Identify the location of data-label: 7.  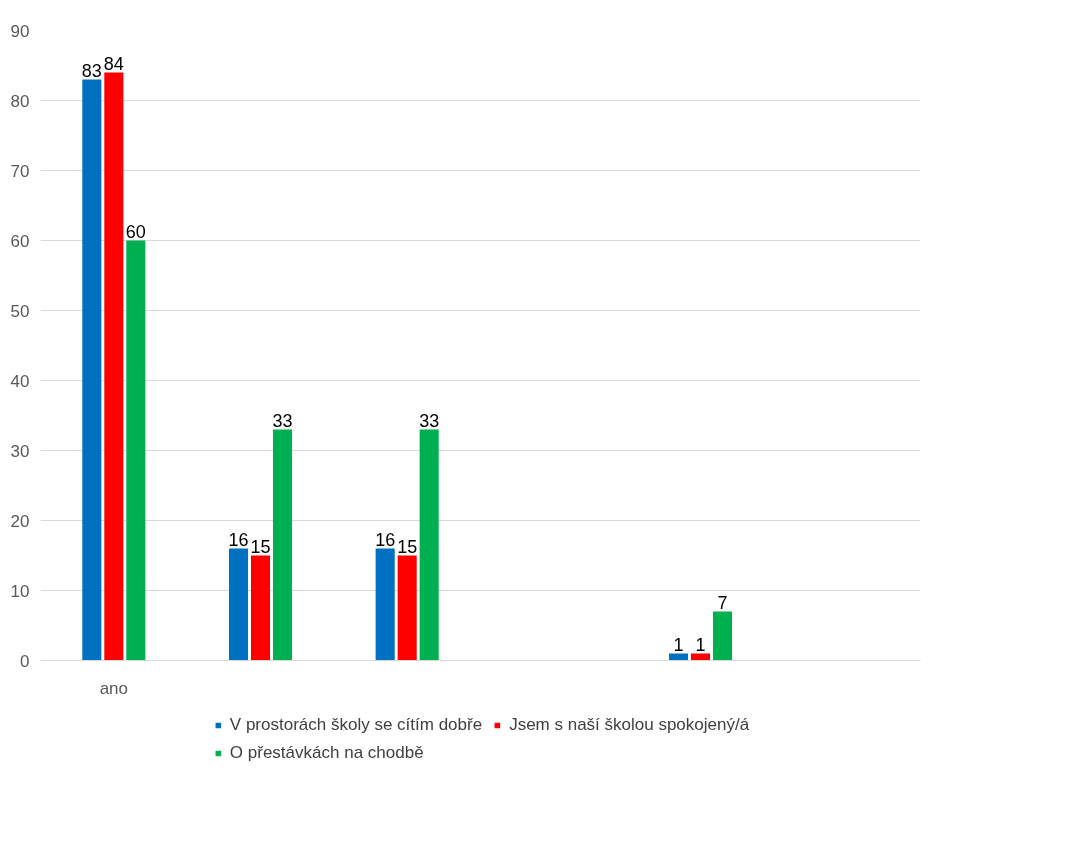
(722, 602).